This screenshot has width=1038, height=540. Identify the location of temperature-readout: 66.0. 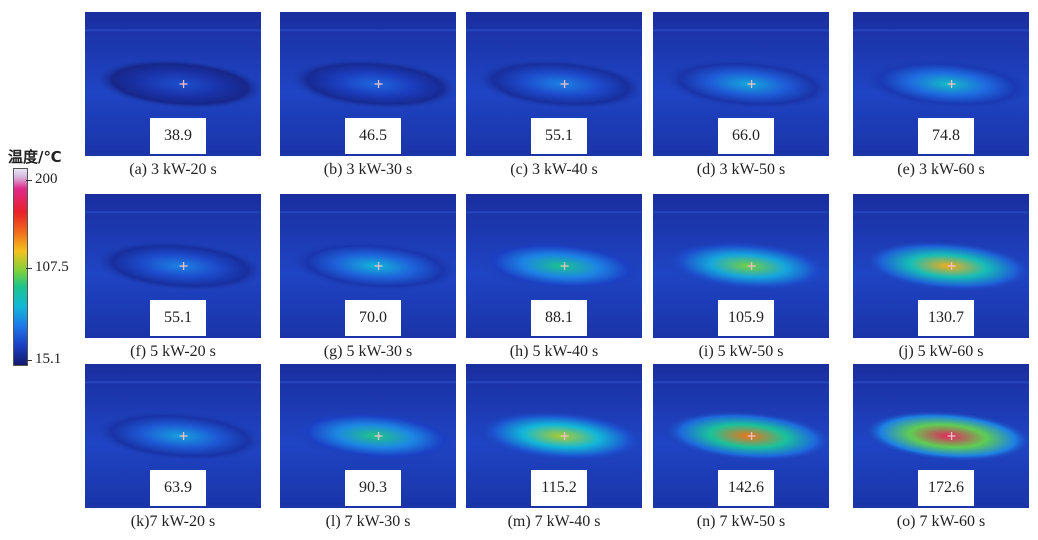
(746, 136).